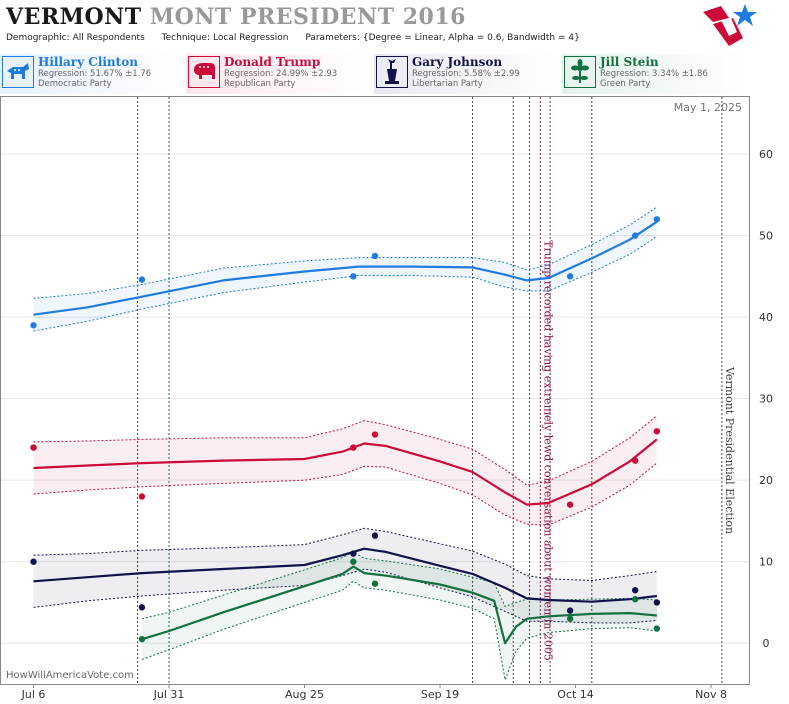 The height and width of the screenshot is (704, 789). What do you see at coordinates (88, 62) in the screenshot?
I see `candidate-name: Hillary Clinton` at bounding box center [88, 62].